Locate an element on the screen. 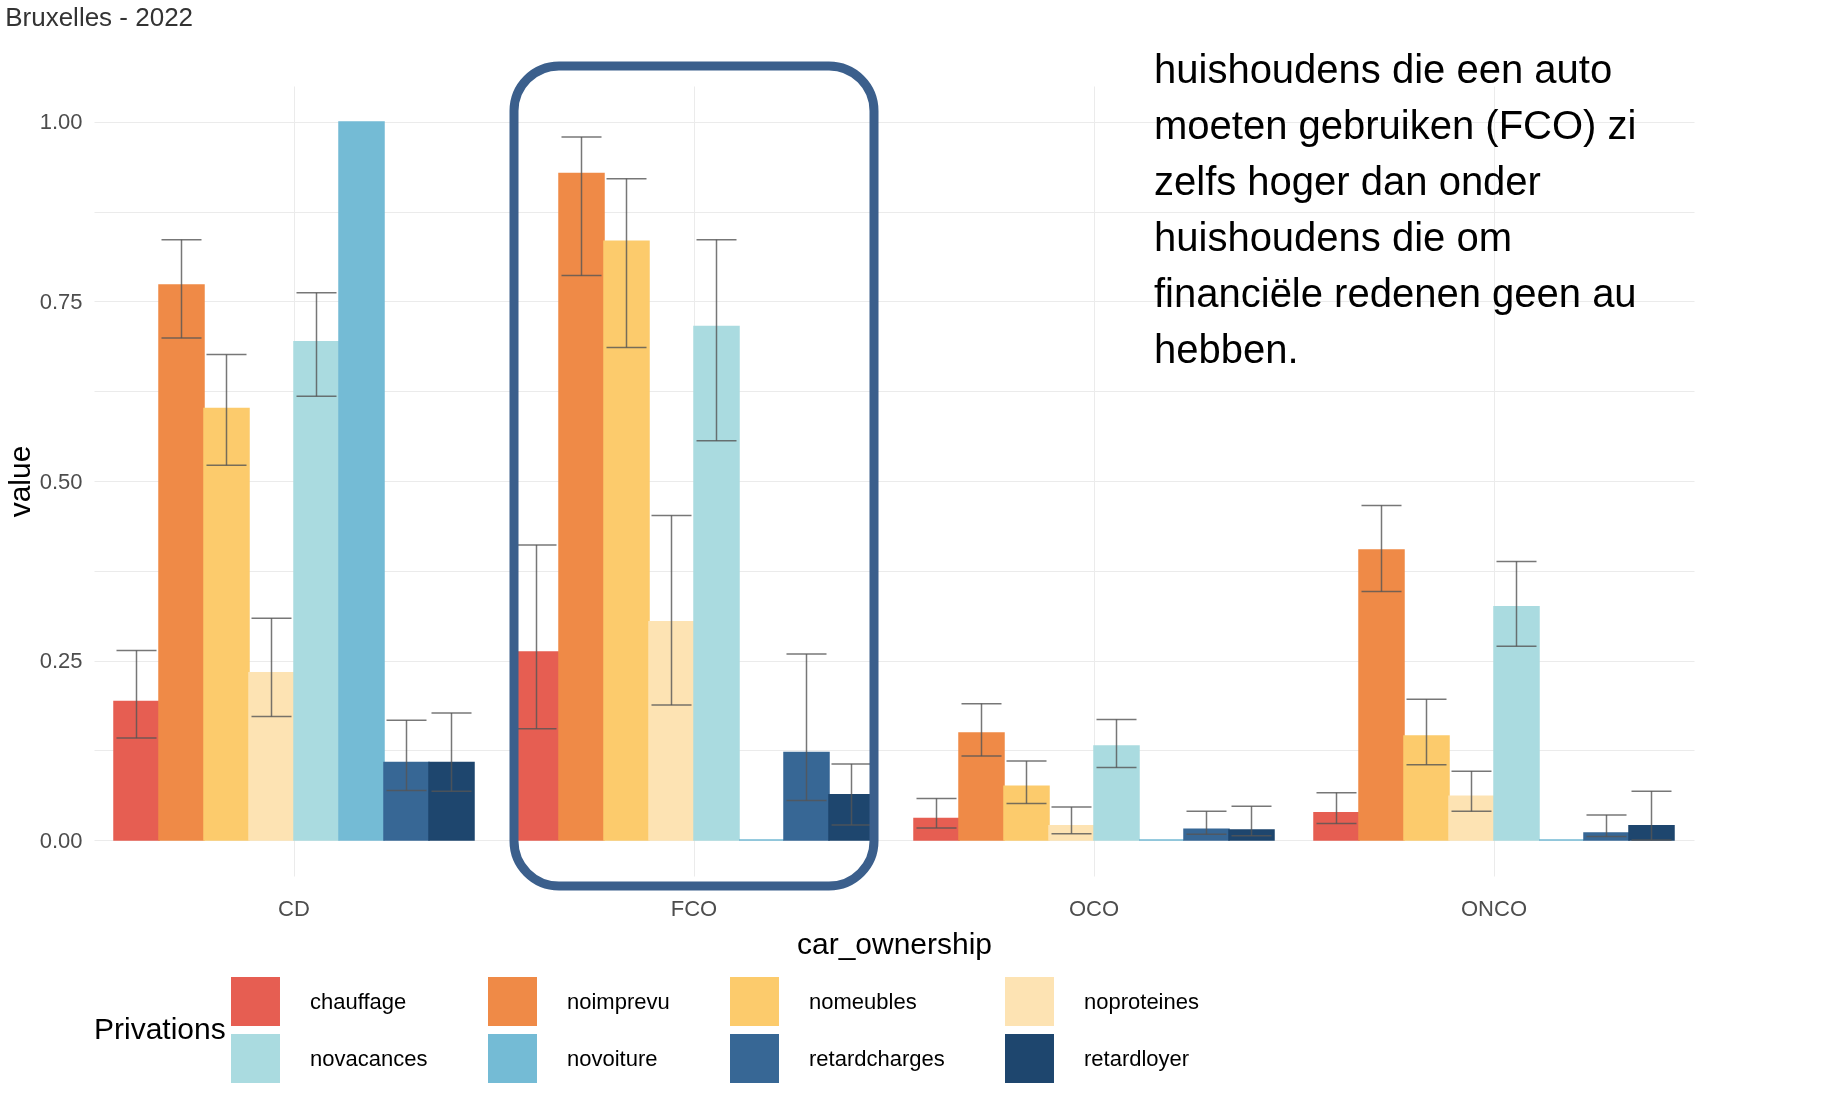 This screenshot has width=1840, height=1096. annotation: hebben. is located at coordinates (1226, 349).